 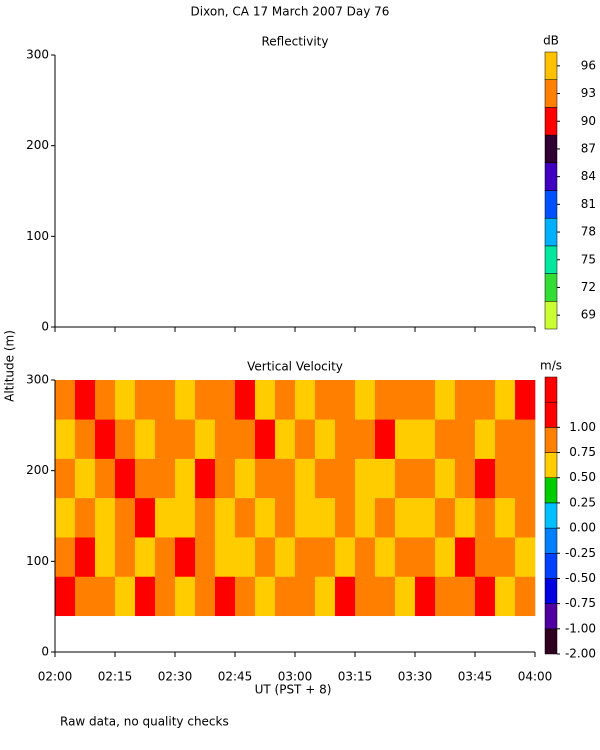 I want to click on x-tick-label: 02:00, so click(x=55, y=677).